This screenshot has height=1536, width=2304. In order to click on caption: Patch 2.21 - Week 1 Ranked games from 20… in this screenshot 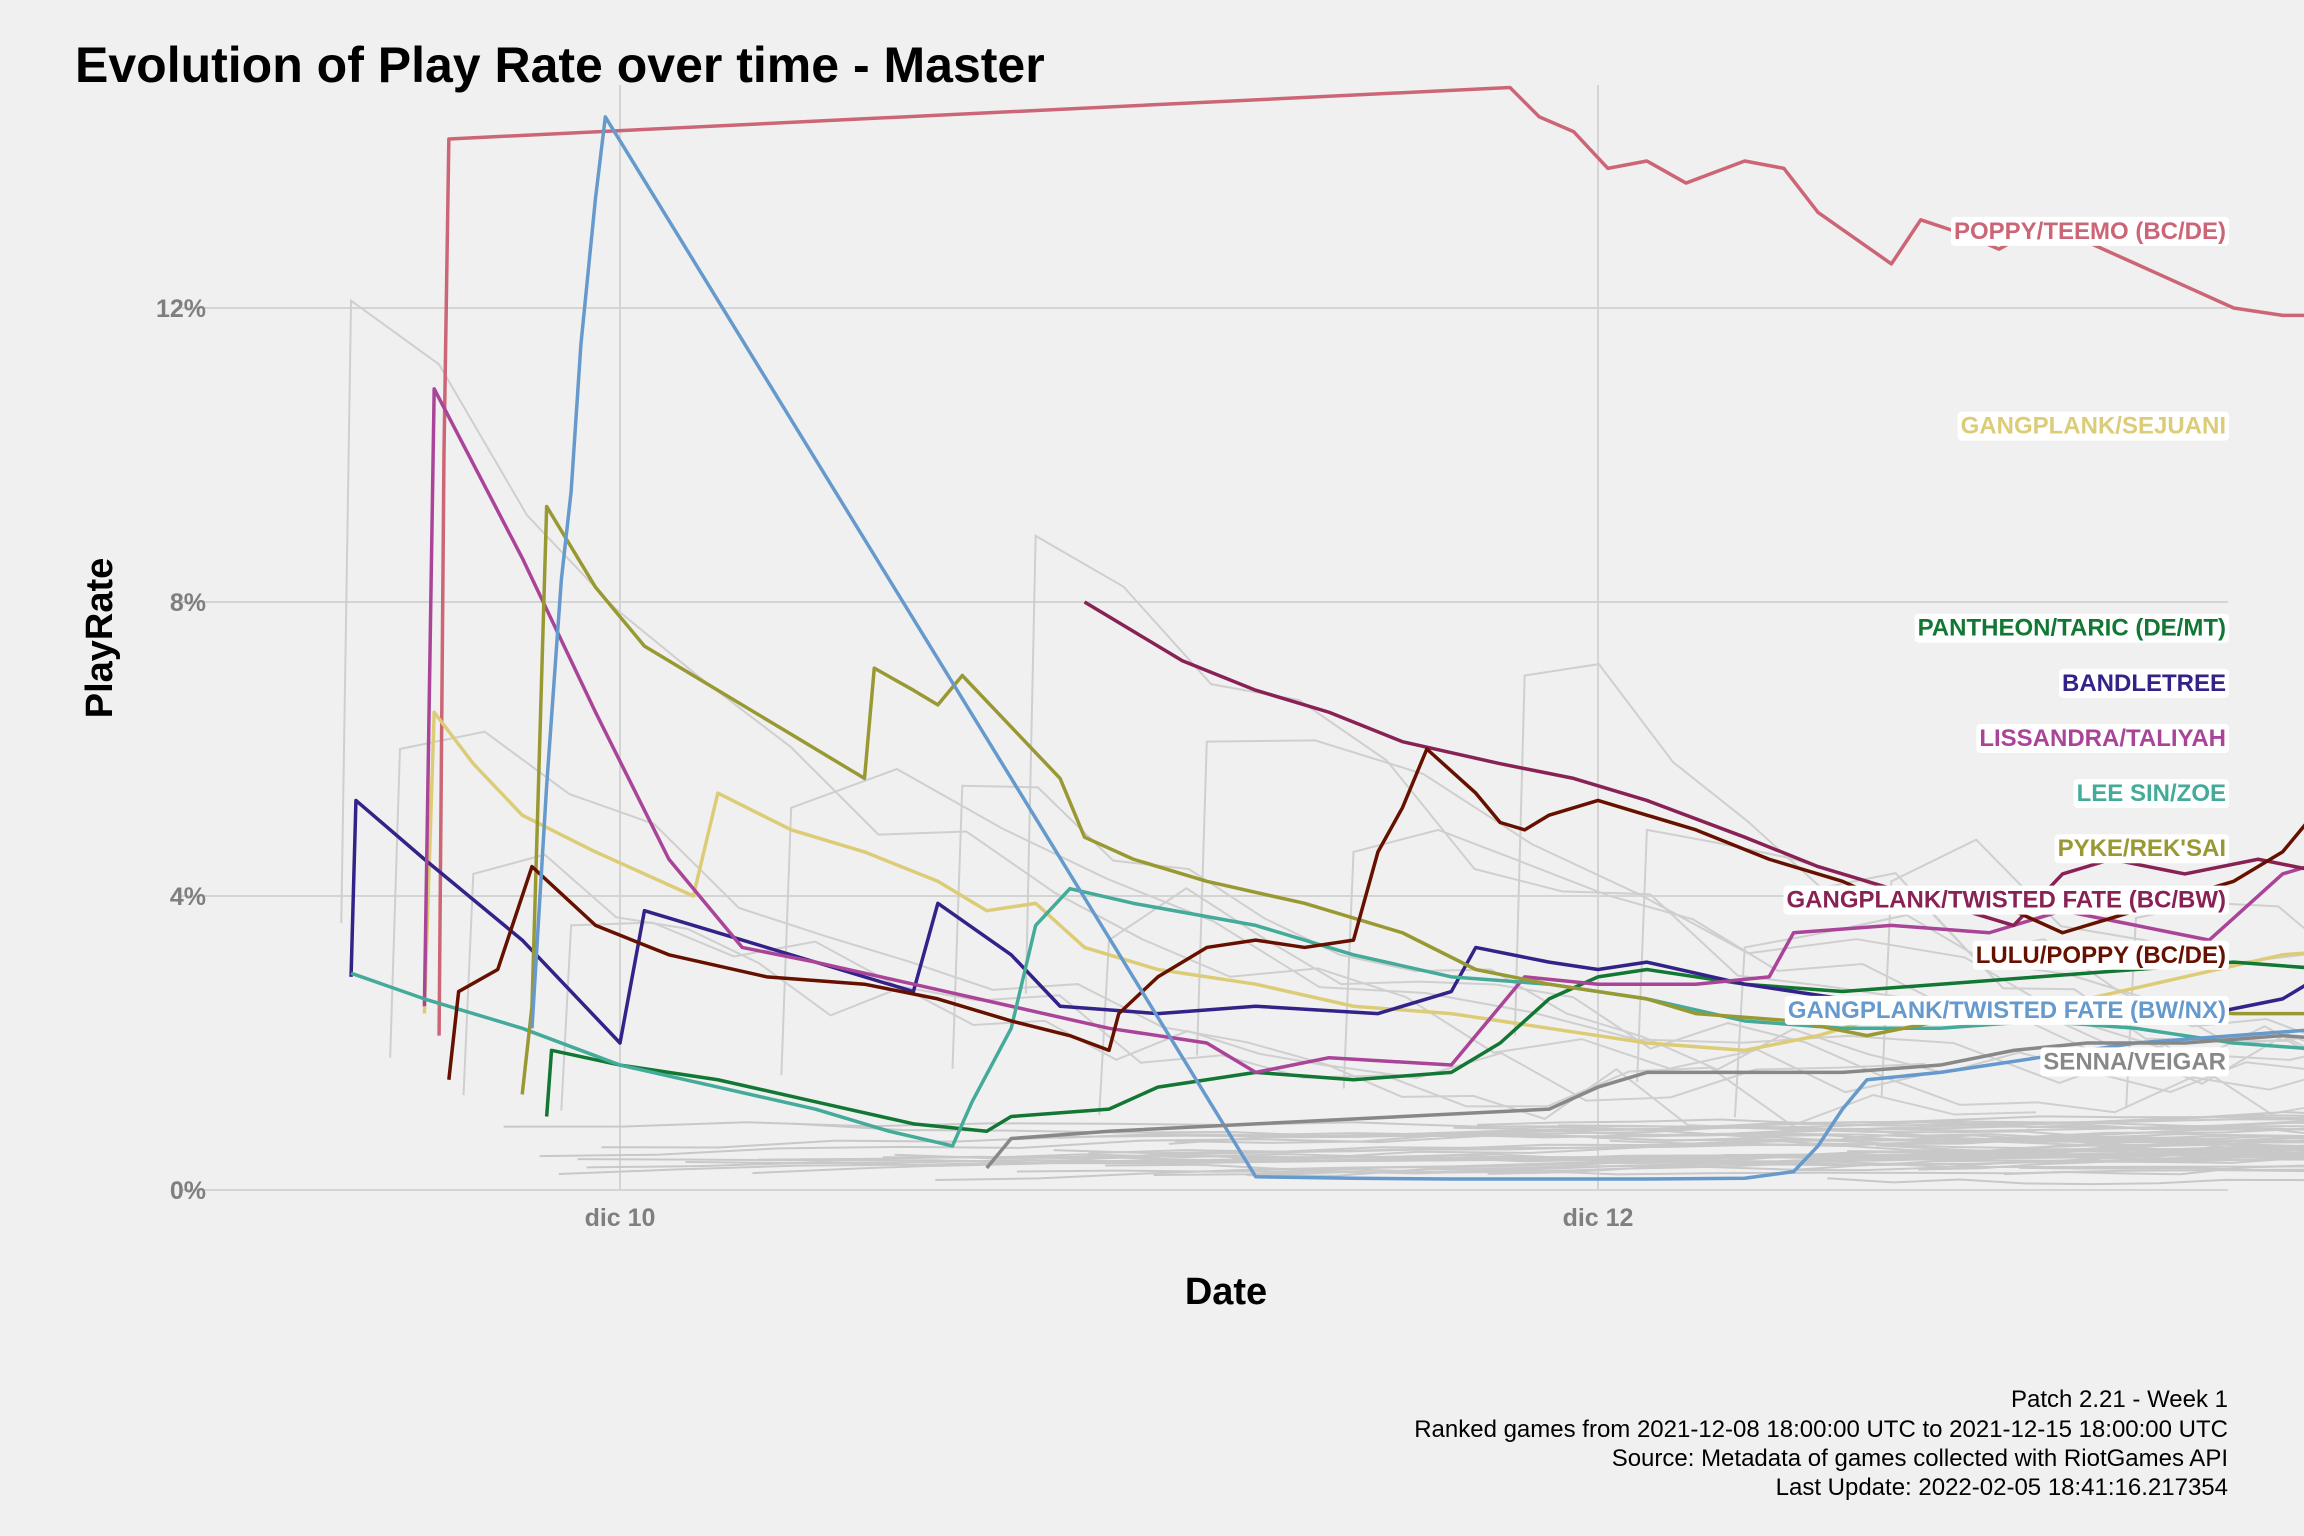, I will do `click(1821, 1443)`.